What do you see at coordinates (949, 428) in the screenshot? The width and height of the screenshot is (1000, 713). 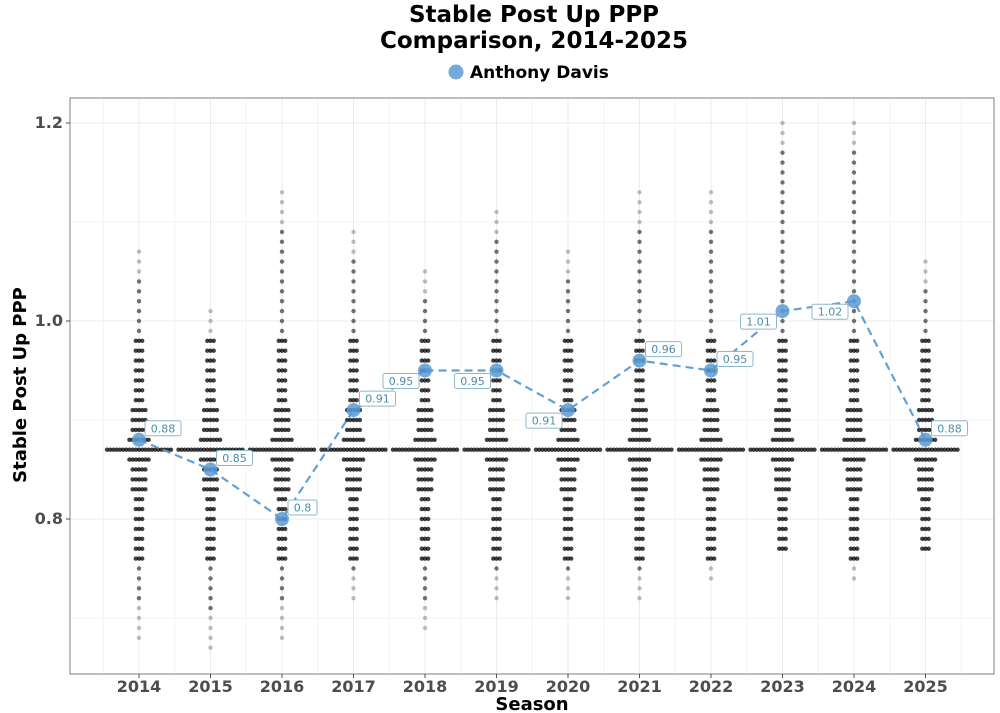 I see `data-label-box` at bounding box center [949, 428].